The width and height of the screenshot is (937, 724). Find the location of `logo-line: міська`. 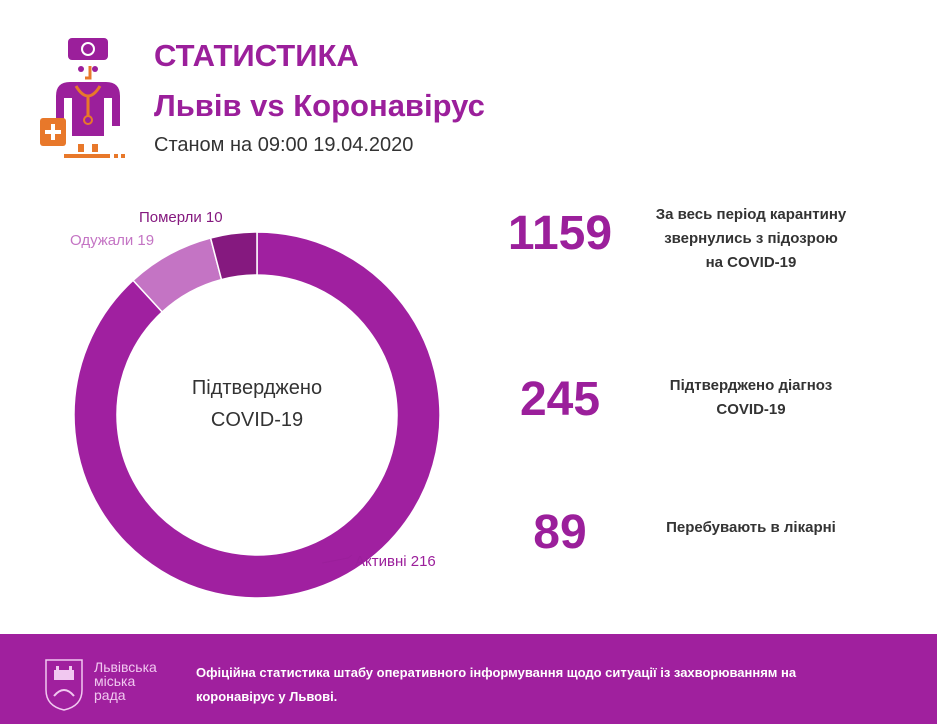

logo-line: міська is located at coordinates (115, 681).